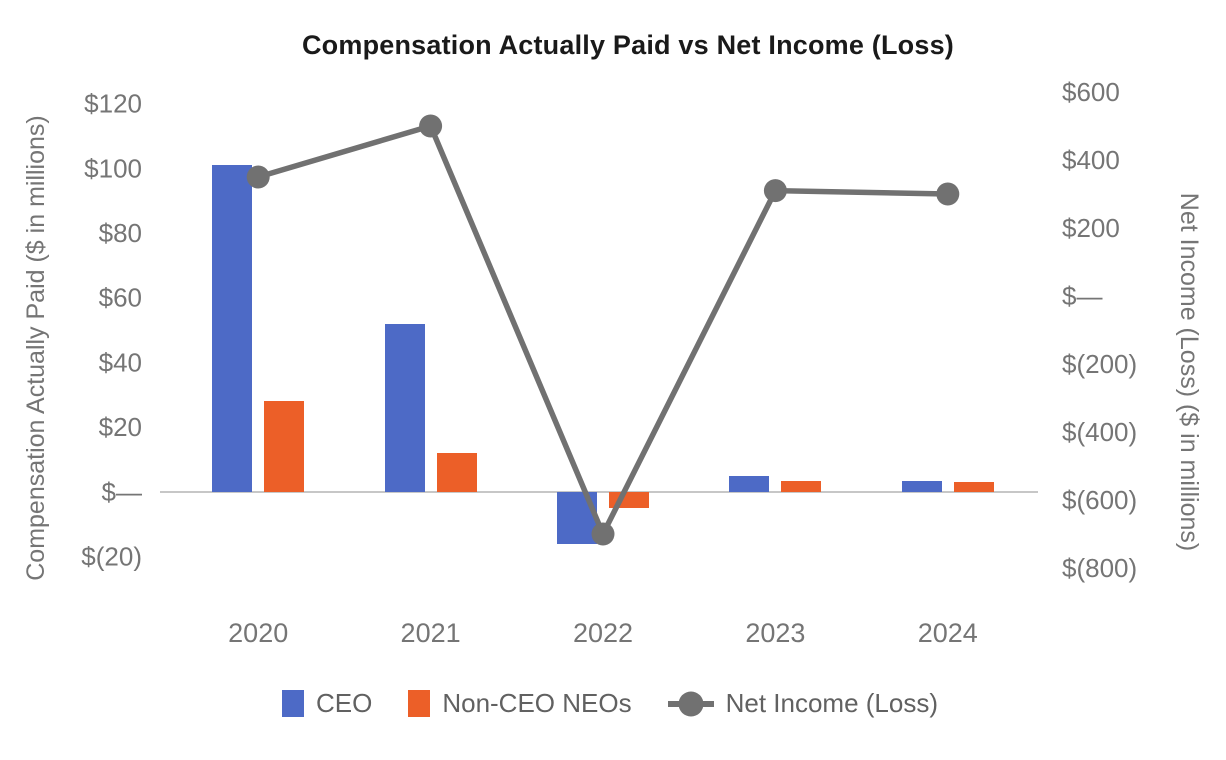 This screenshot has width=1226, height=760. What do you see at coordinates (431, 633) in the screenshot?
I see `x-axis-label-2021: 2021` at bounding box center [431, 633].